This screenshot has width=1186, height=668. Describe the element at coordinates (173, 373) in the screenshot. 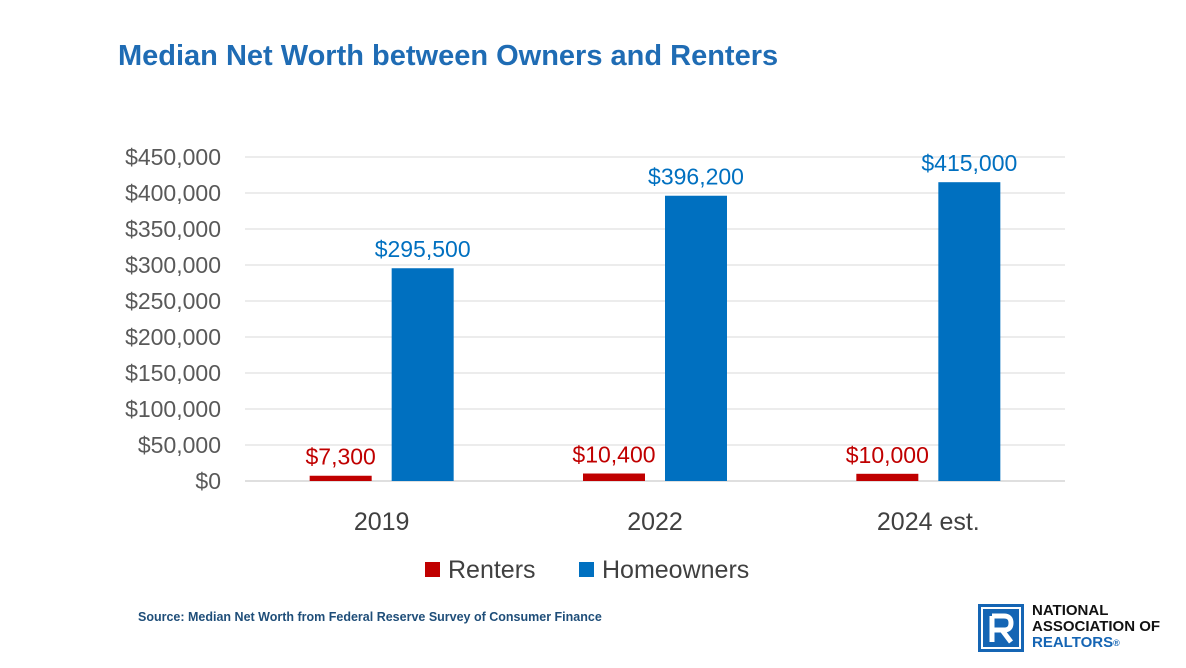

I see `y-tick-label: $150,000` at that location.